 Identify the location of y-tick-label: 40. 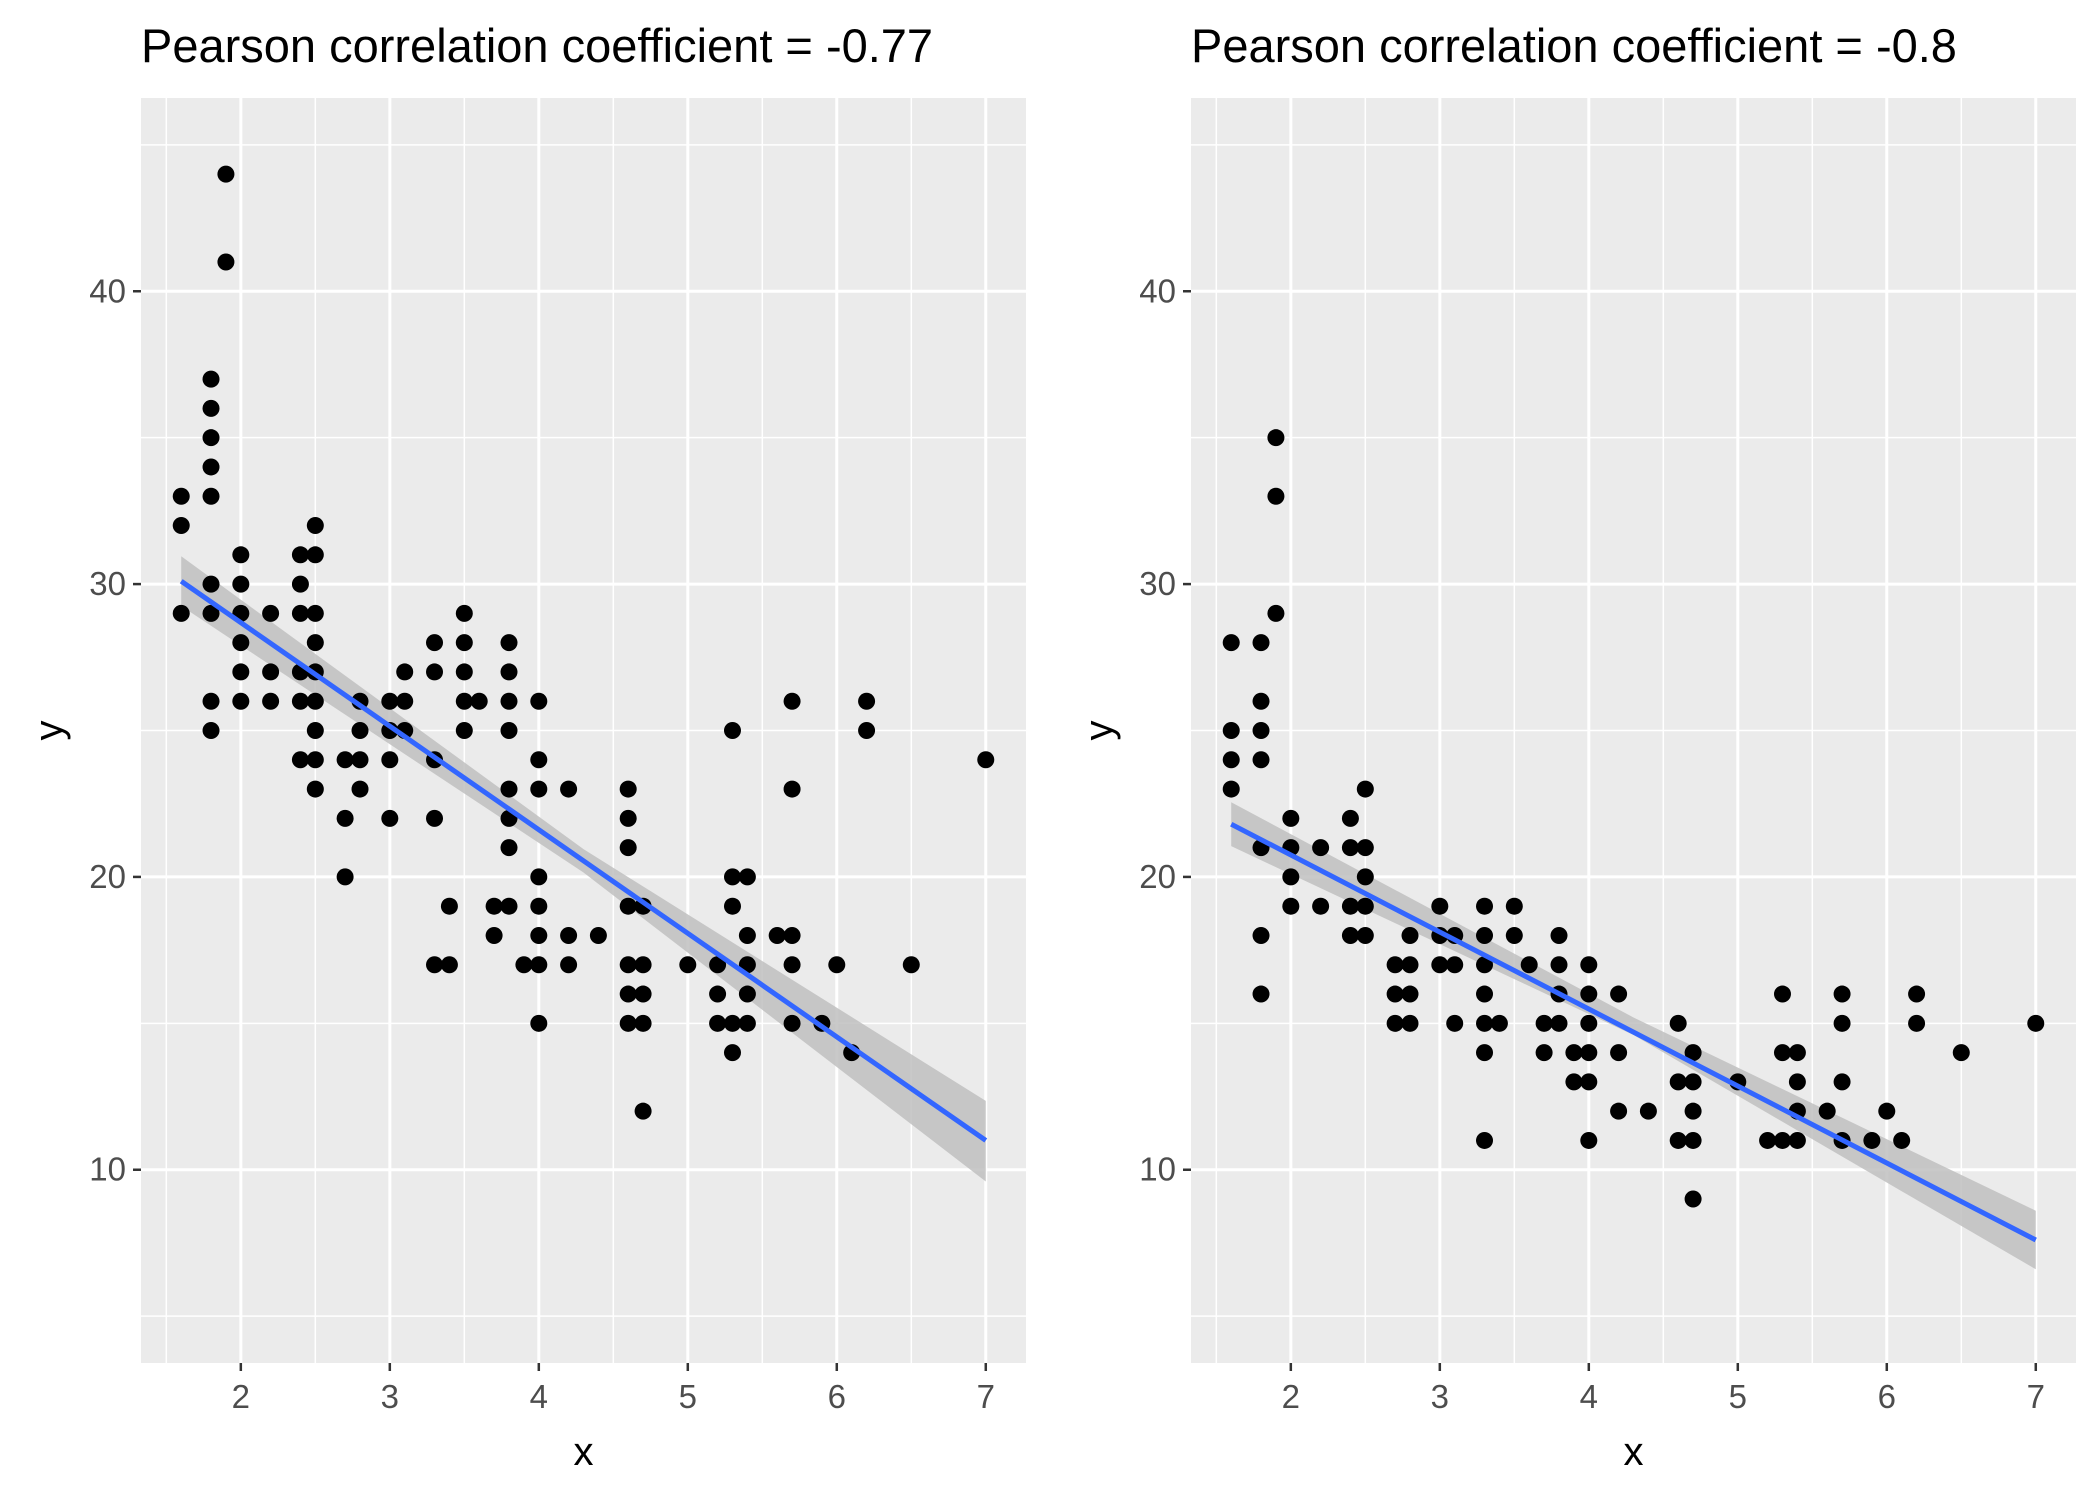
(1157, 290).